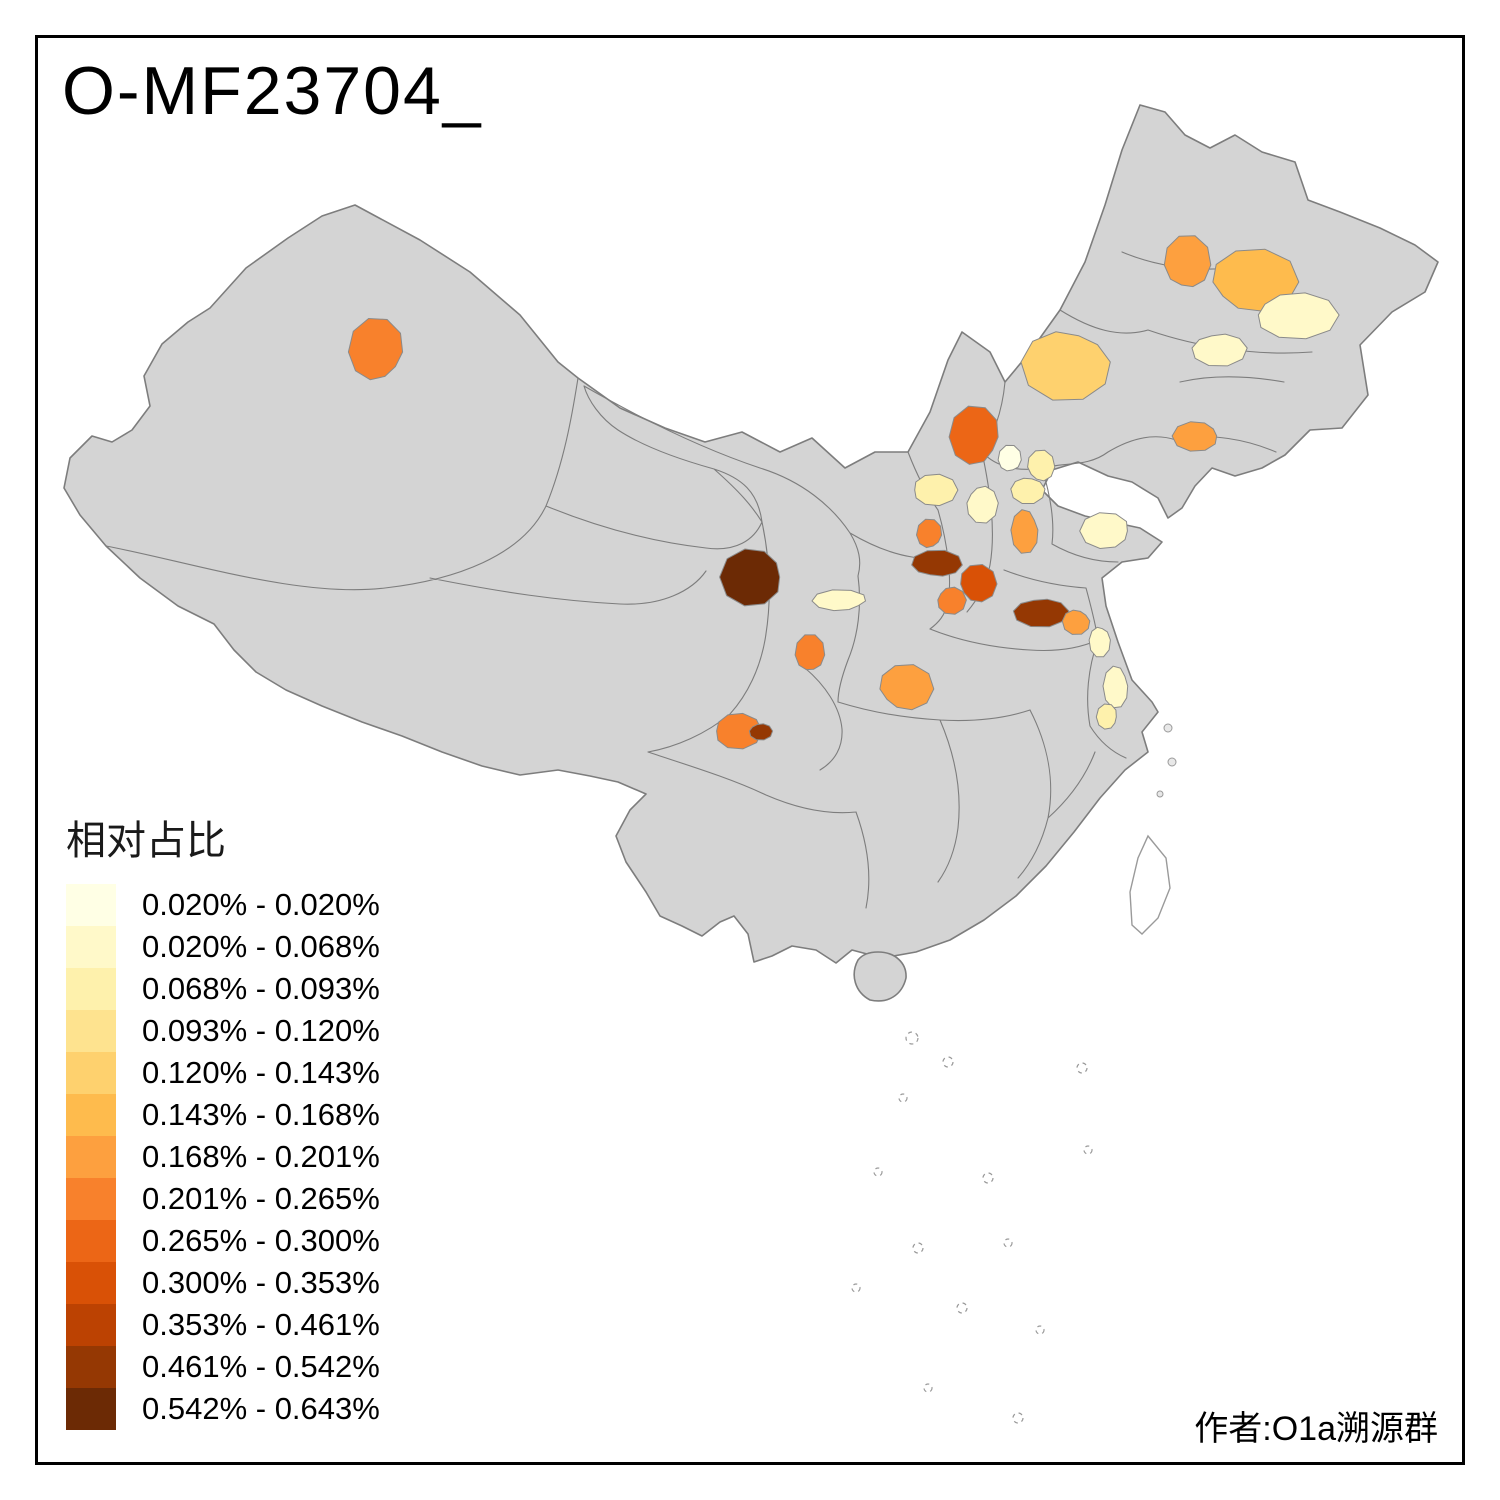  Describe the element at coordinates (261, 1156) in the screenshot. I see `legend-range-label: 0.168% - 0.201%` at that location.